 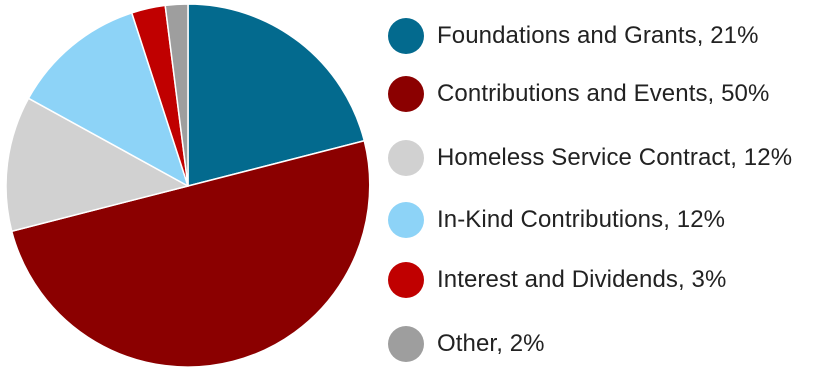 I want to click on pie-slice-other, so click(x=176, y=95).